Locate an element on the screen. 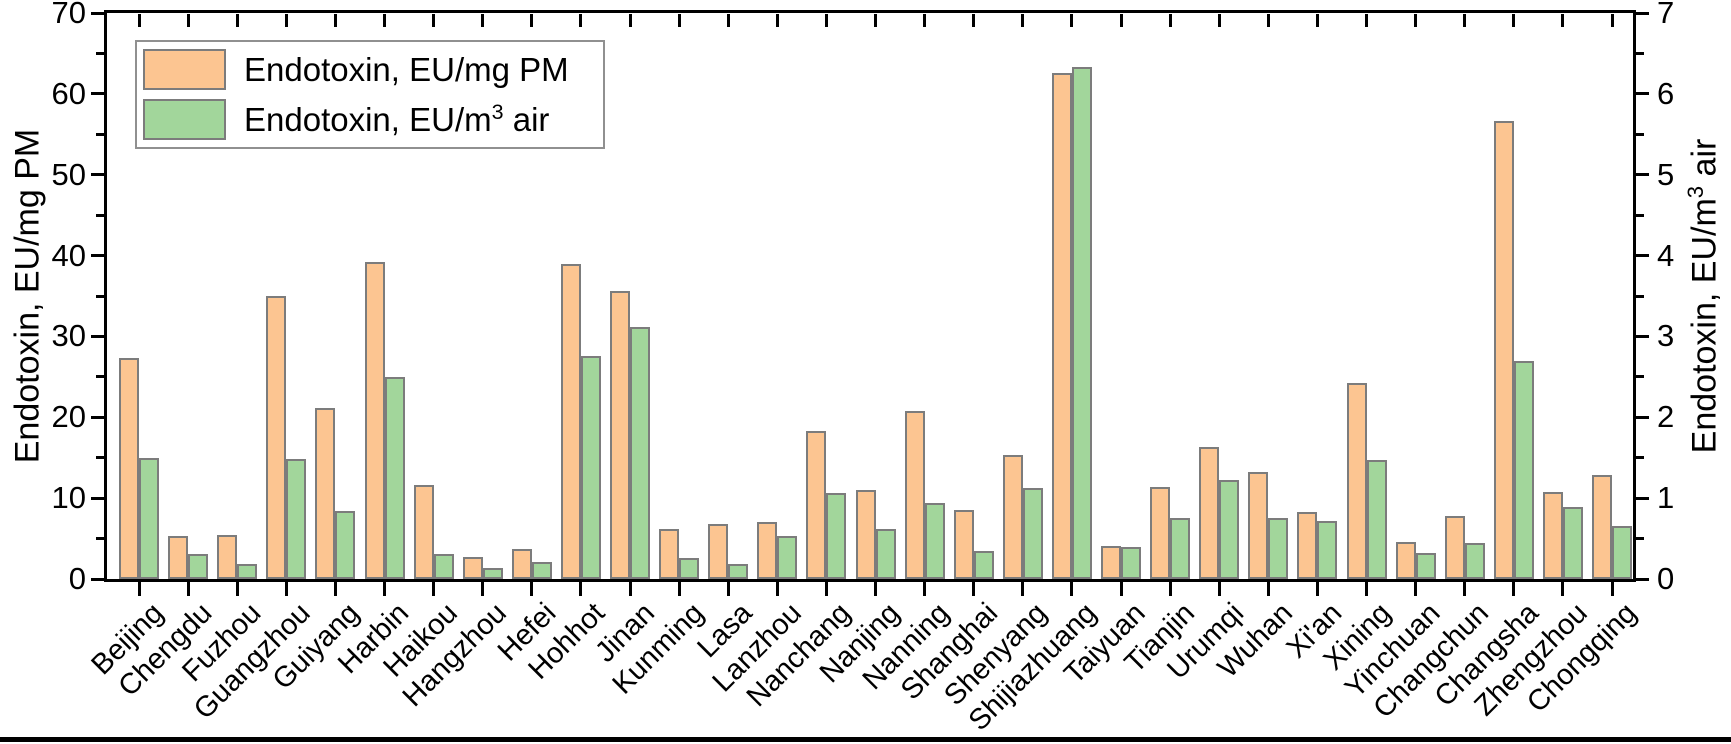  bar-eu-m3-air-jinan is located at coordinates (640, 452).